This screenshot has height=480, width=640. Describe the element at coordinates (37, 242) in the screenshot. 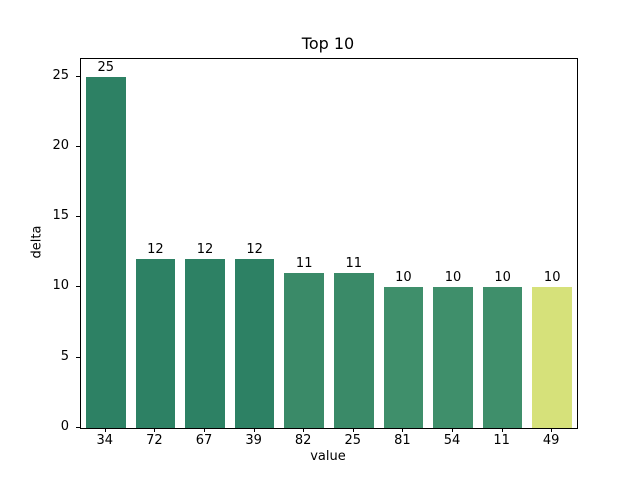

I see `y-axis-label: delta` at that location.